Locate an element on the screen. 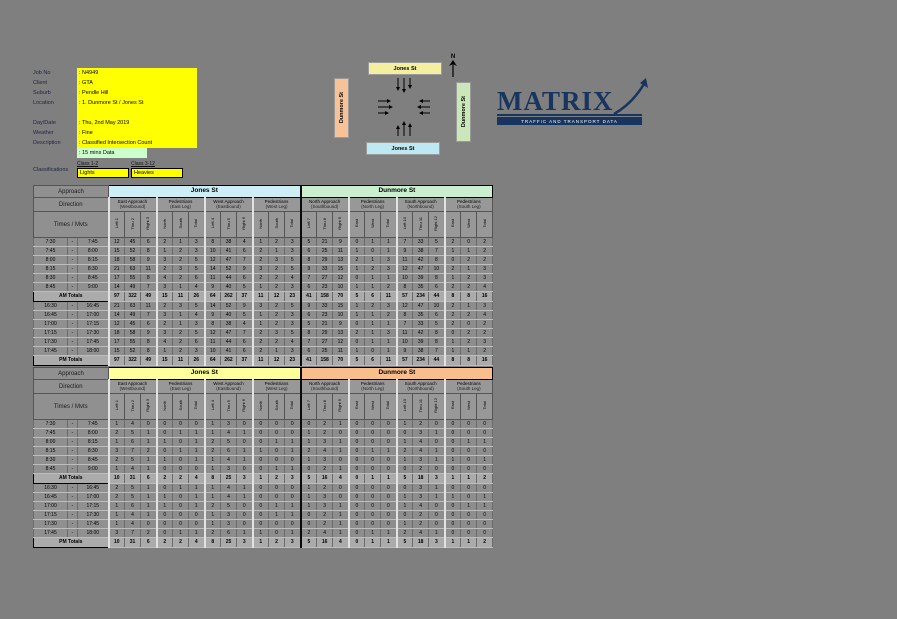 The image size is (897, 619). total-cell: 16 is located at coordinates (325, 542).